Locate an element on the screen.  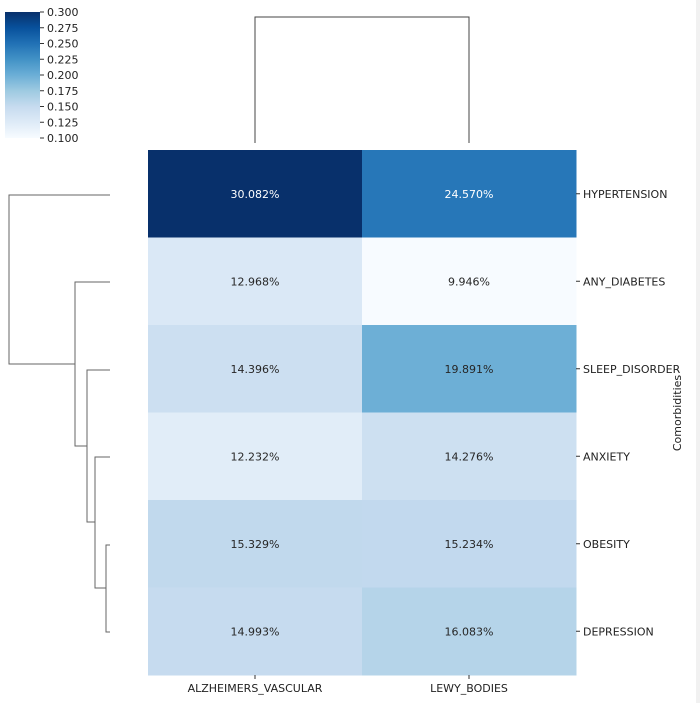
colorbar-tick-label: 0.250 is located at coordinates (63, 44).